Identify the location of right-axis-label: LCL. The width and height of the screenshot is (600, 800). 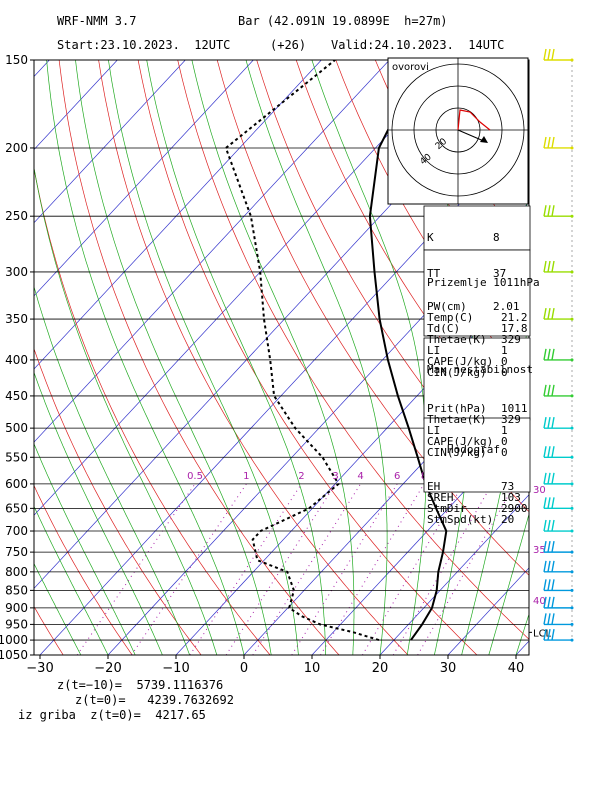
(542, 633).